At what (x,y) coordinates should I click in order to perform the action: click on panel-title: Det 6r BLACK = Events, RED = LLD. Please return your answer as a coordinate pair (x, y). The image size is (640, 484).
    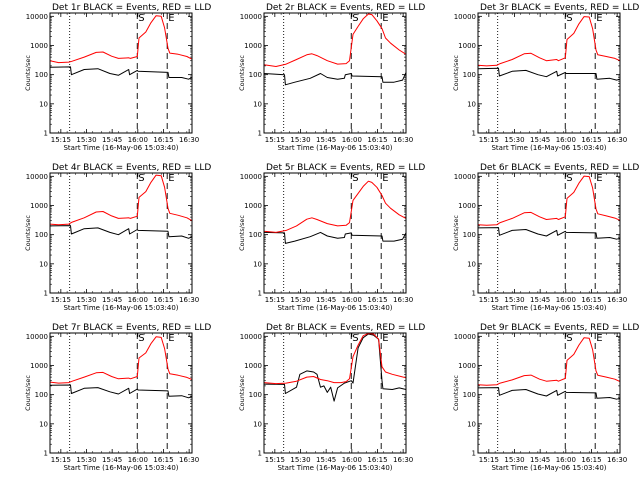
    Looking at the image, I should click on (559, 168).